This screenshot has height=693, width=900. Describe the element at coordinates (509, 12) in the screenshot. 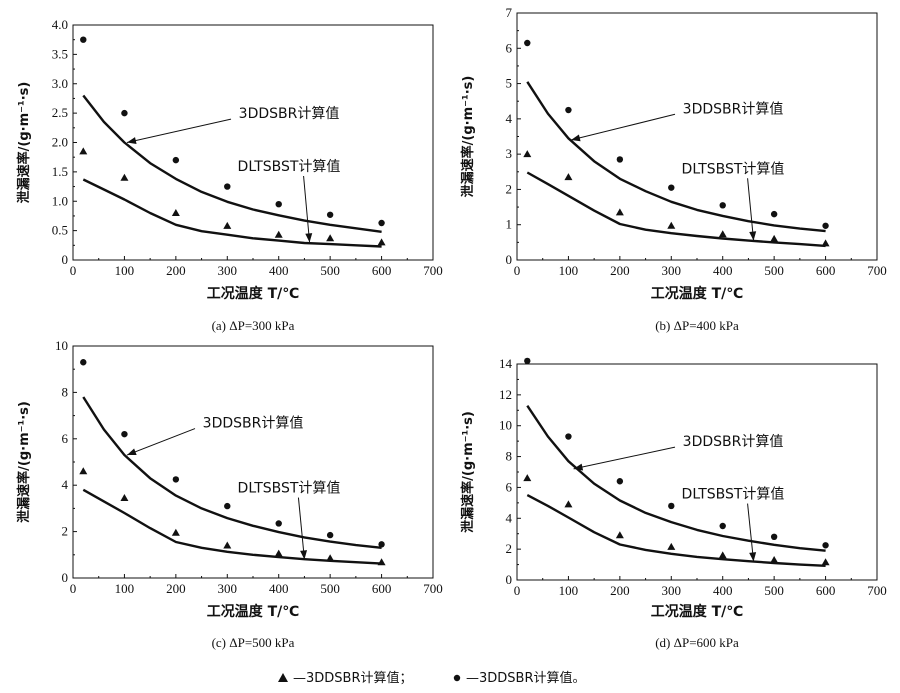

I see `y-tick-label: 7` at that location.